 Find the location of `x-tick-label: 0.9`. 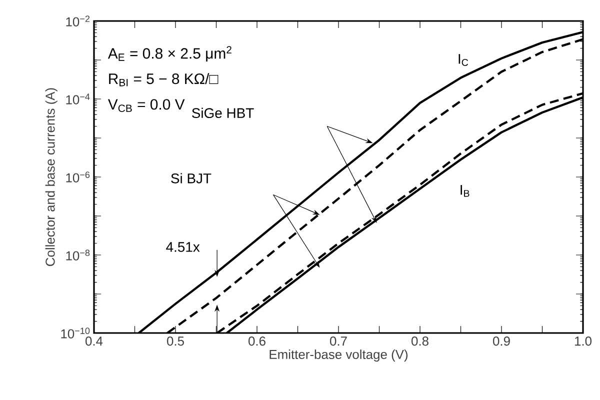

x-tick-label: 0.9 is located at coordinates (501, 341).